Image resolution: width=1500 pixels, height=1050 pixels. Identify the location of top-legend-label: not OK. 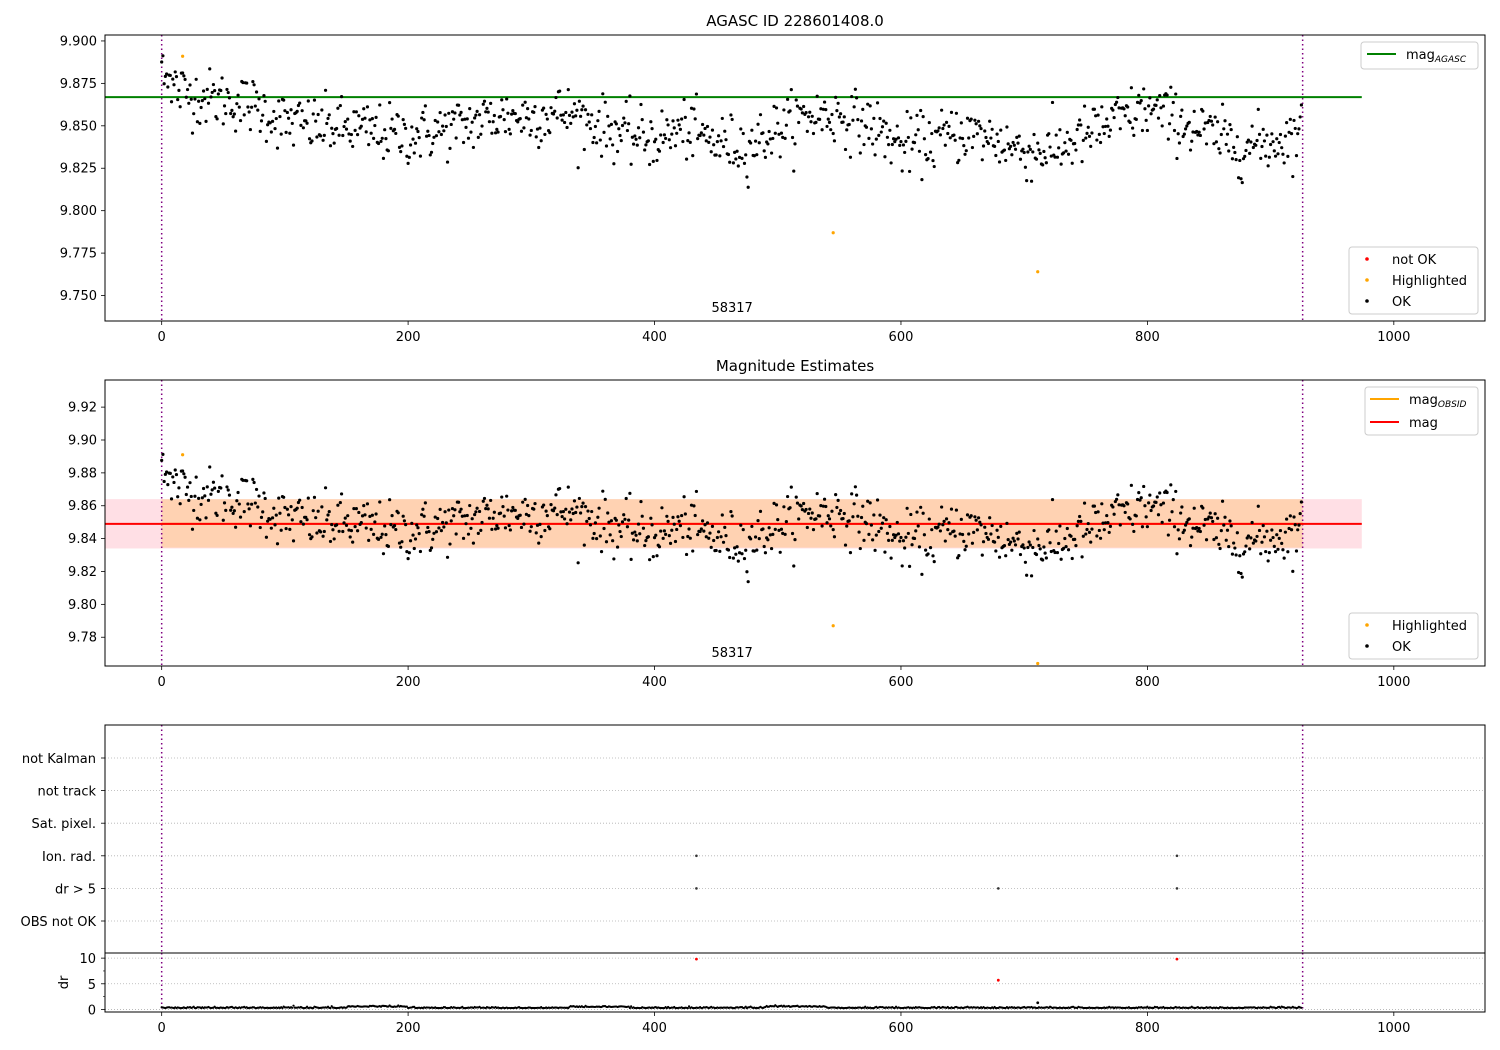
(1414, 260).